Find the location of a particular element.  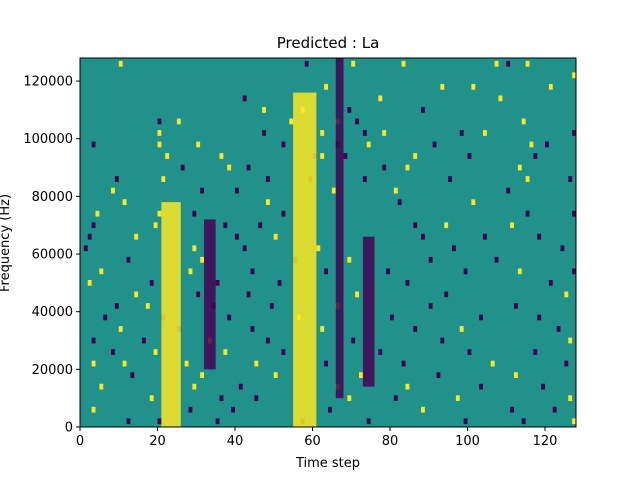

chart-title: Predicted : La is located at coordinates (328, 43).